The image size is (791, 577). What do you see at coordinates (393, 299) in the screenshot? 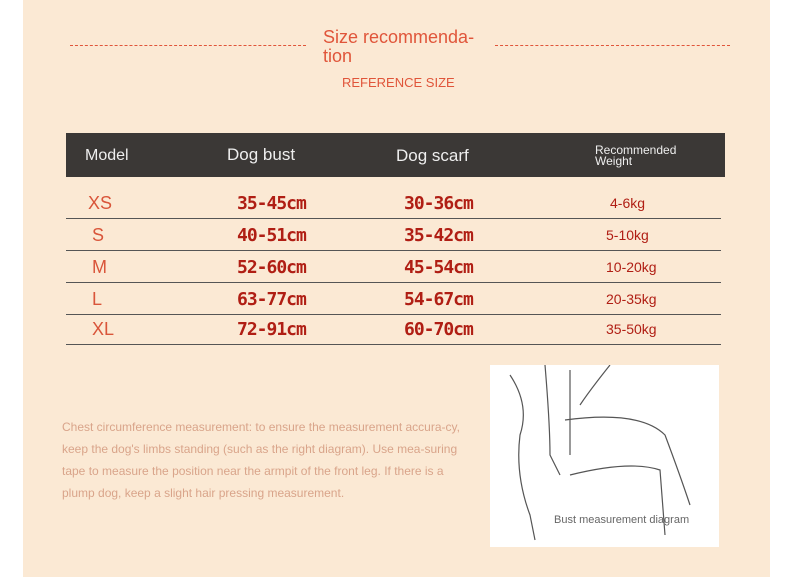
I see `table-row: L 63-77cm 54-67cm 20-35kg` at bounding box center [393, 299].